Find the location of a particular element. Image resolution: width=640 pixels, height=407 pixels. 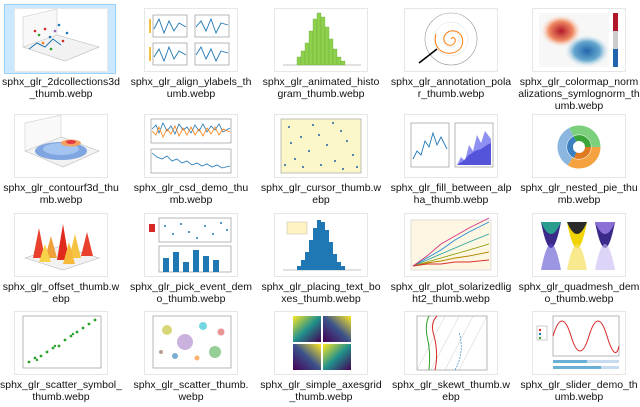

file-item: sphx_glr_csd_demo_thumb.webp is located at coordinates (191, 160).